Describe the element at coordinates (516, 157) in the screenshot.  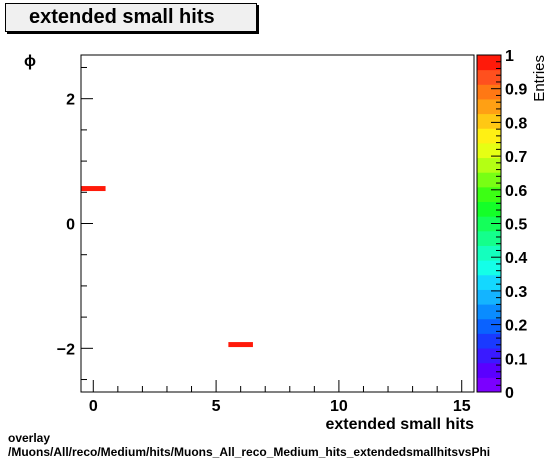
I see `z-tick-label-7: 0.7` at that location.